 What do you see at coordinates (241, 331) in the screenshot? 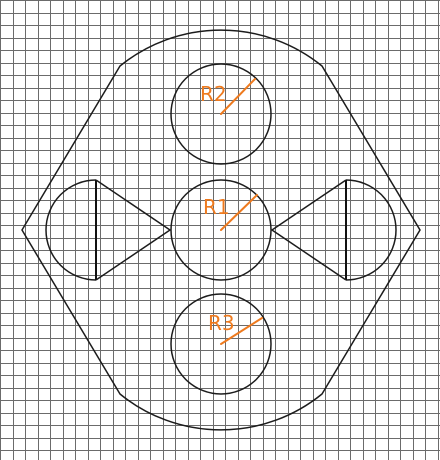
I see `radius-line-r3` at bounding box center [241, 331].